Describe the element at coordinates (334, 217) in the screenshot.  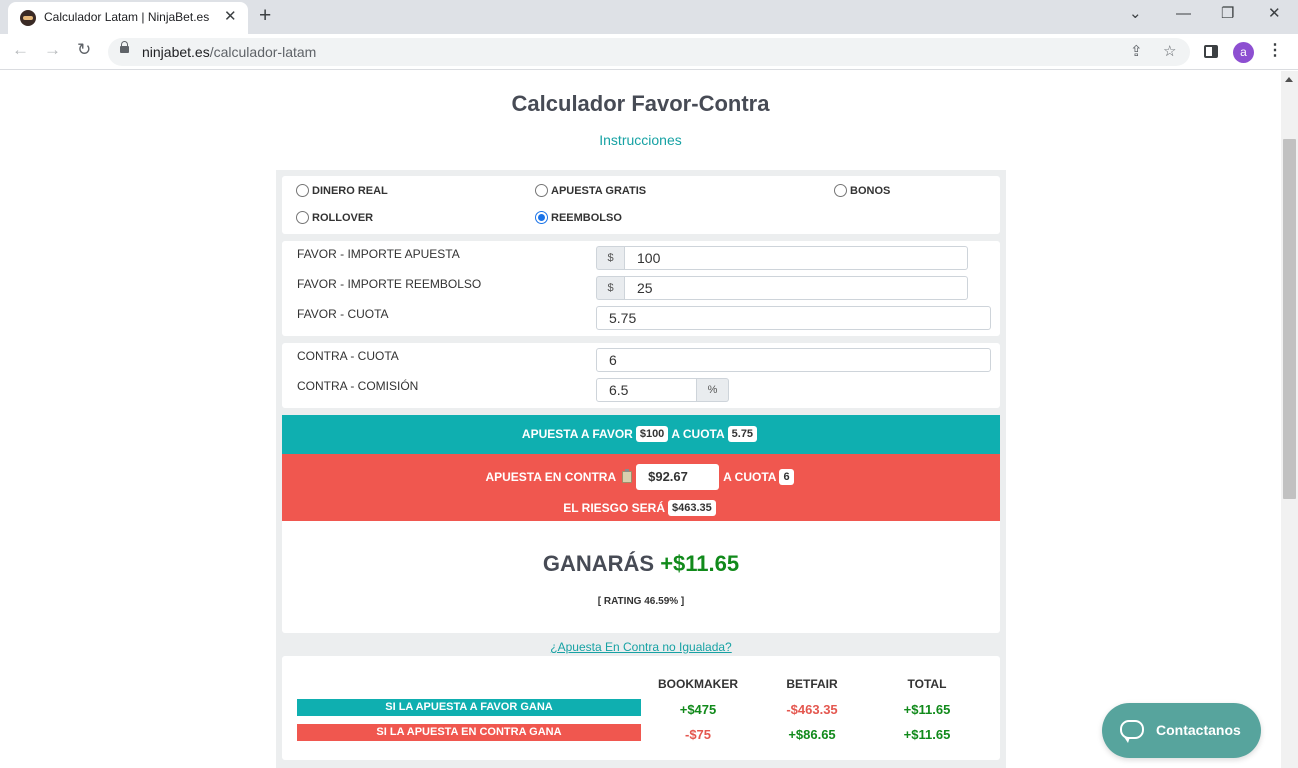
I see `radio-rollover: ROLLOVER` at that location.